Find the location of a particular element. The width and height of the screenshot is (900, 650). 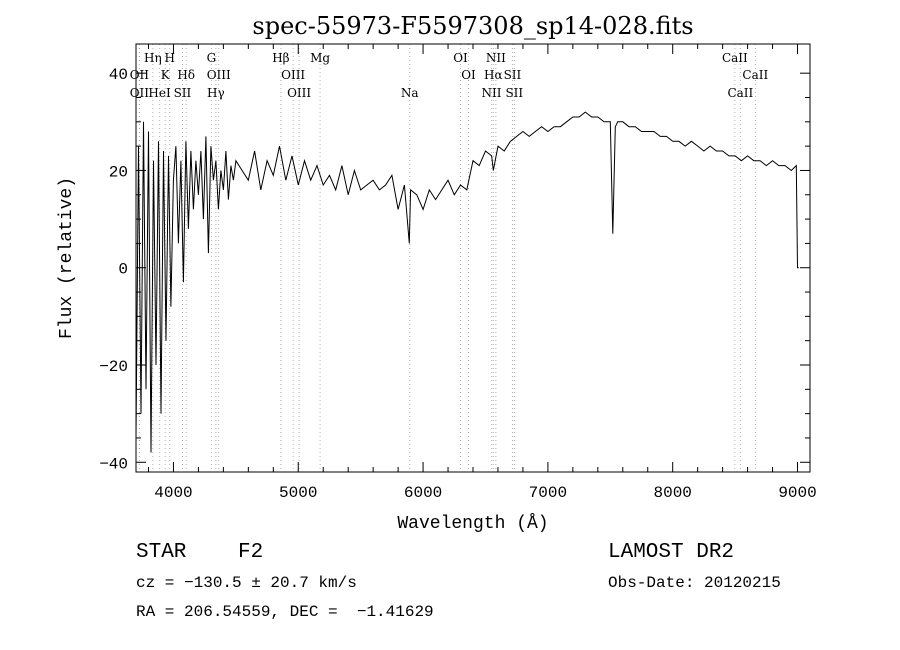

y-tick-label: −20 is located at coordinates (113, 367).